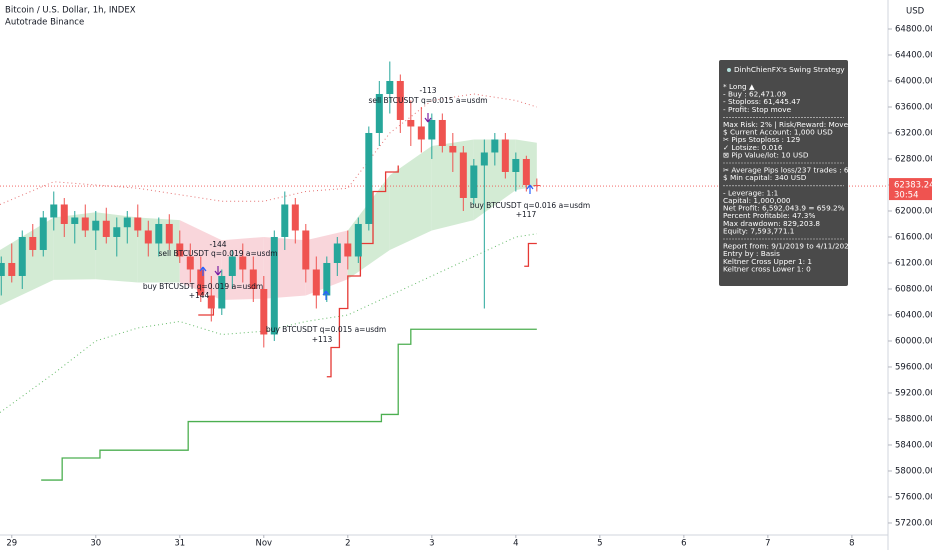  What do you see at coordinates (913, 263) in the screenshot?
I see `y-tick-label: 61200.00` at bounding box center [913, 263].